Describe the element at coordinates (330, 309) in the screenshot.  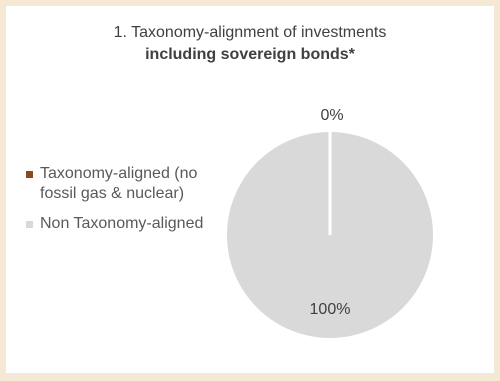
I see `data-label-non-taxonomy-aligned: 100%` at that location.